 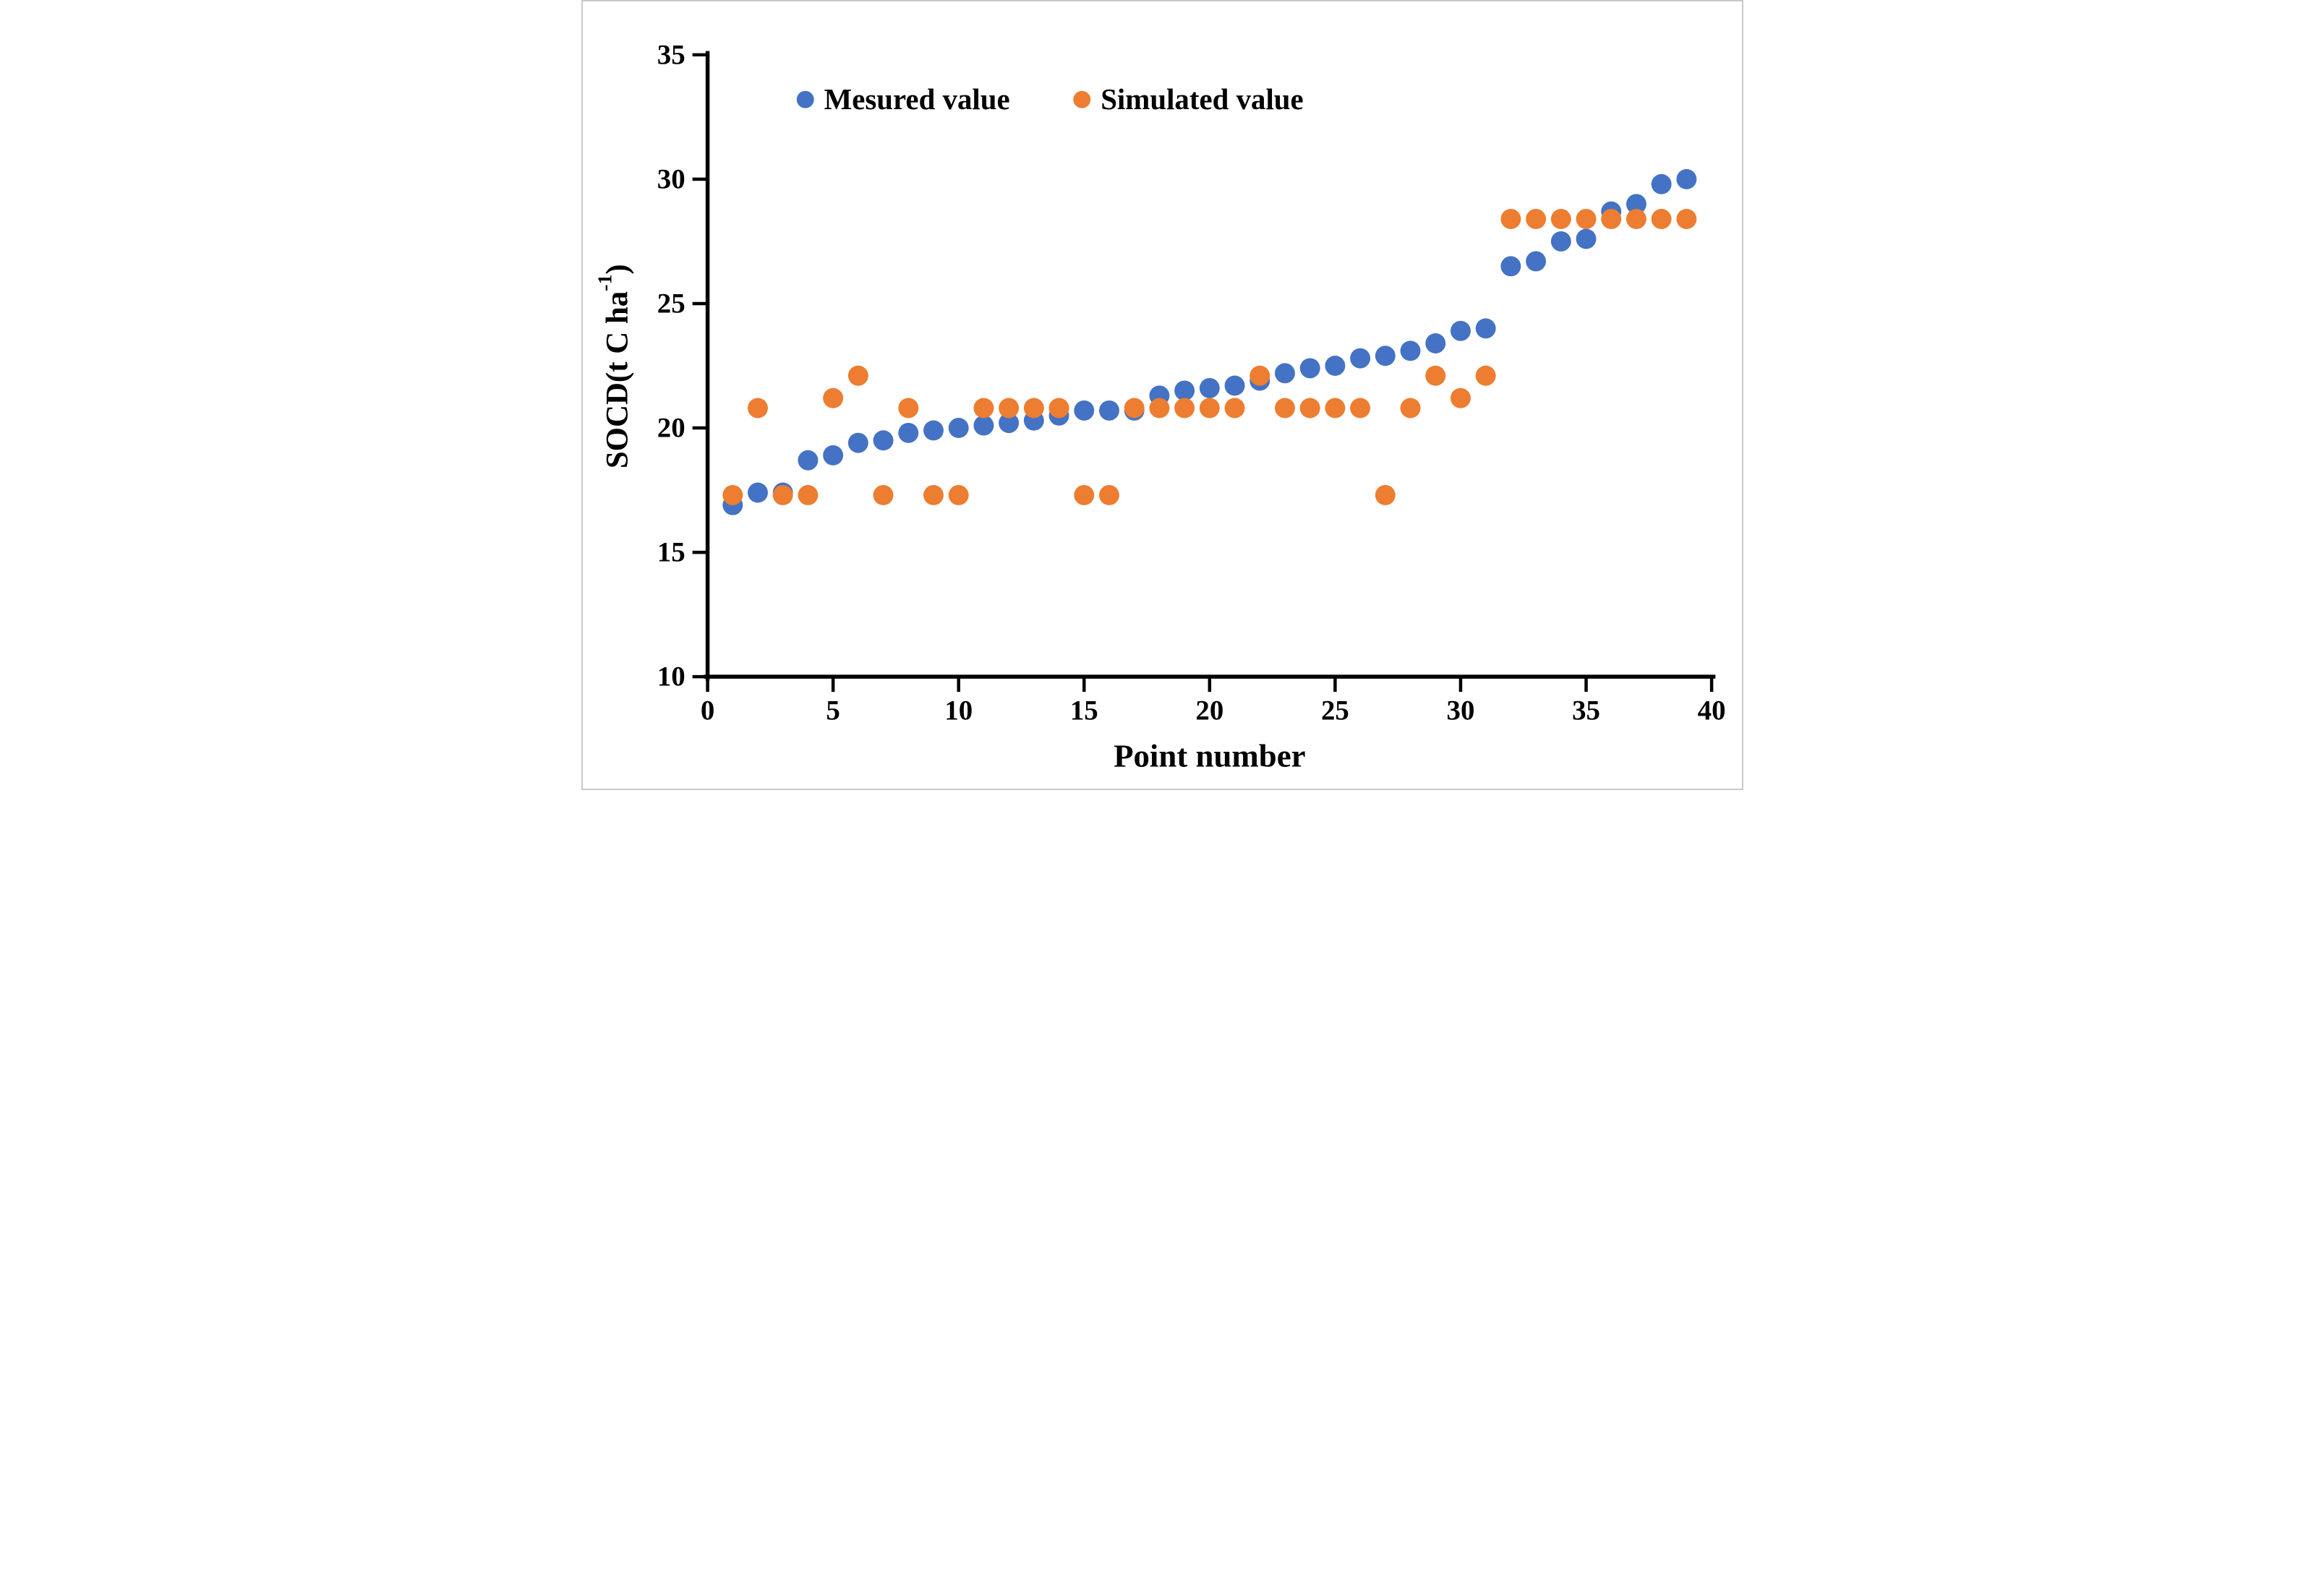 What do you see at coordinates (1083, 710) in the screenshot?
I see `x-tick-label: 15` at bounding box center [1083, 710].